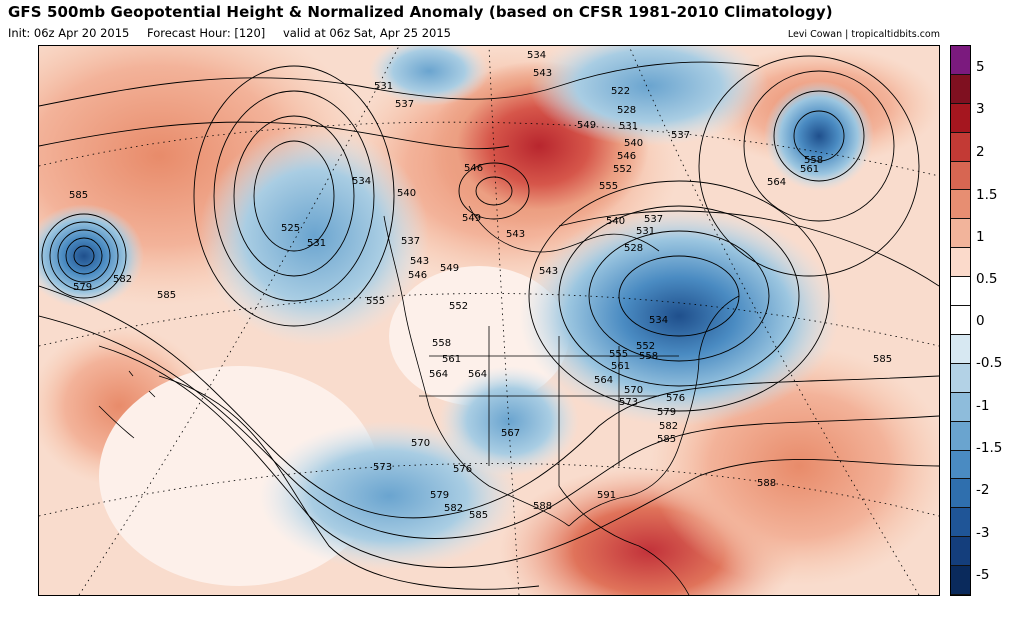  I want to click on contour-label: 591, so click(606, 495).